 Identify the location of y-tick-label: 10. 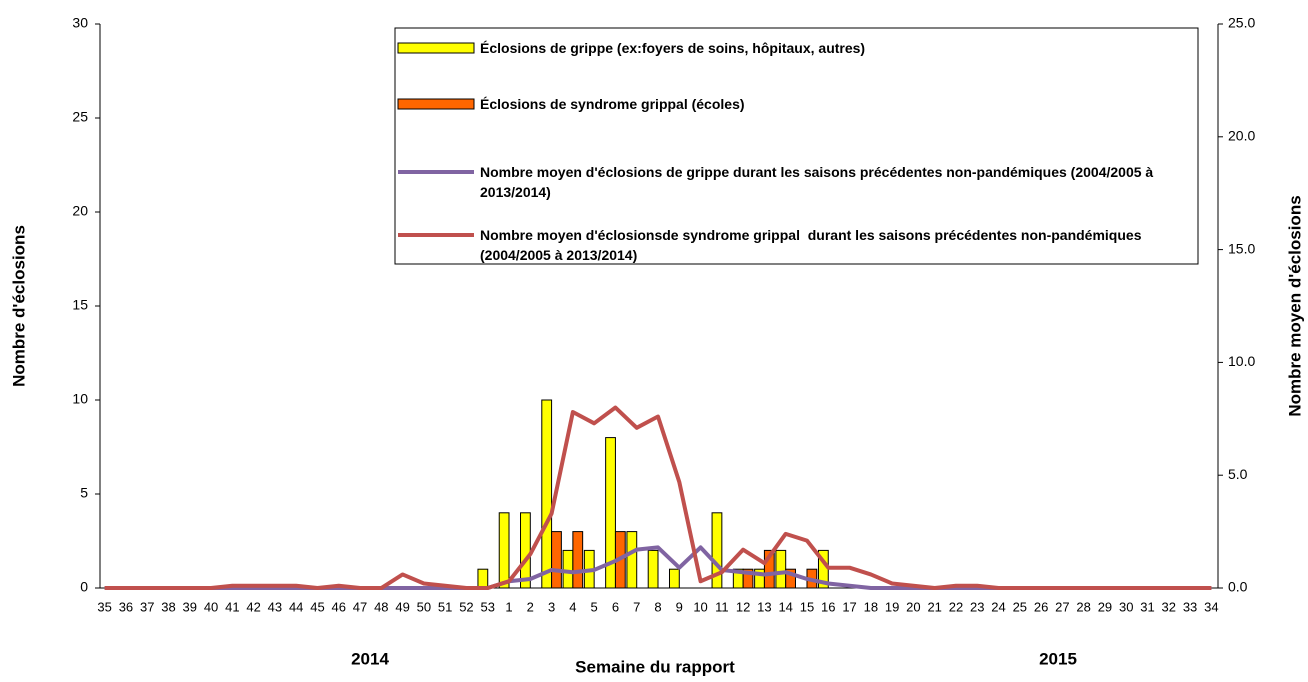
(80, 399).